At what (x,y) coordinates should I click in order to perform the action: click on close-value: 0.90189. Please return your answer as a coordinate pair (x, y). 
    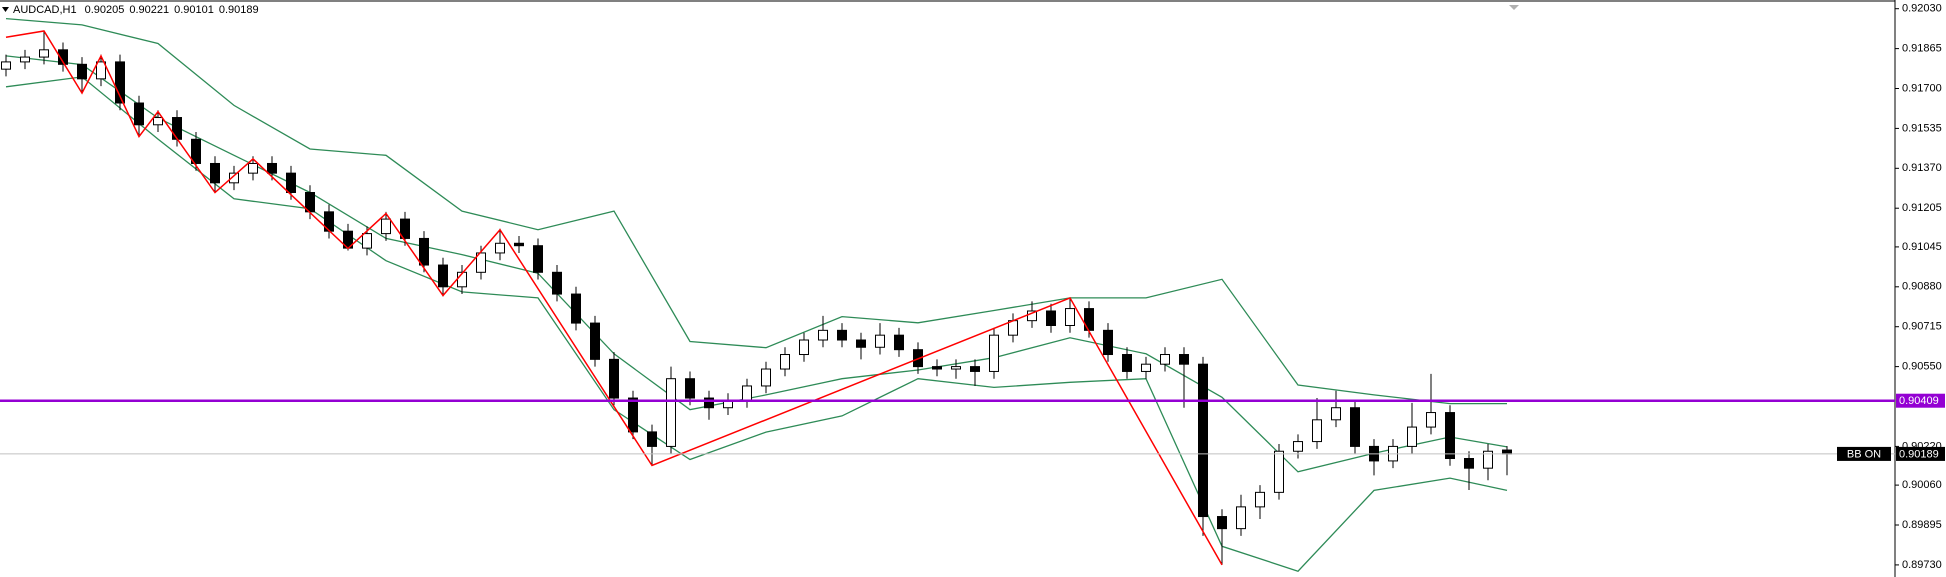
    Looking at the image, I should click on (239, 10).